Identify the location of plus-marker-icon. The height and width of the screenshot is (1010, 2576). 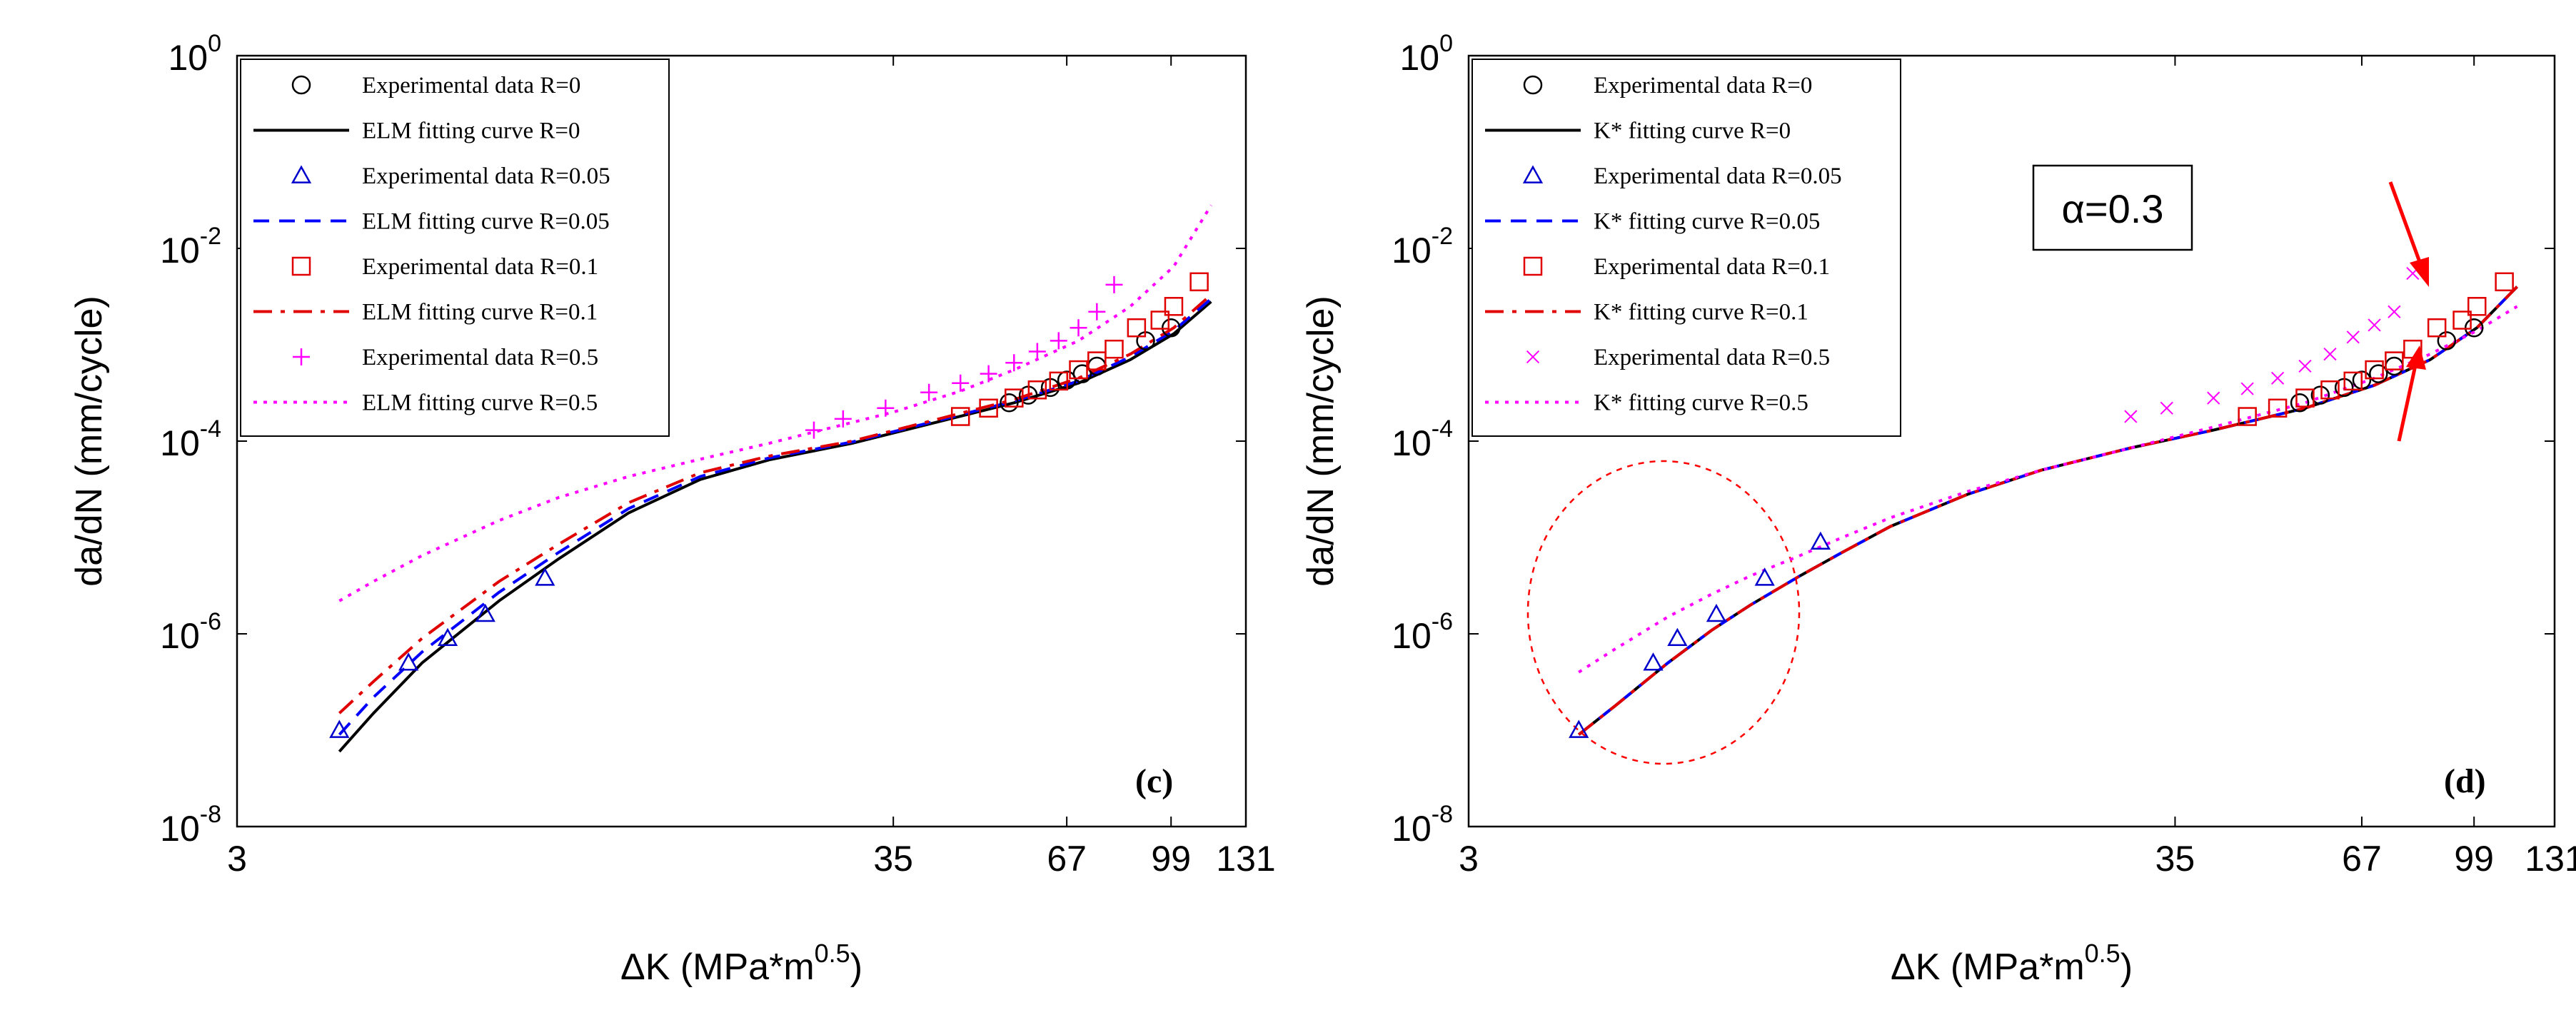
(302, 356).